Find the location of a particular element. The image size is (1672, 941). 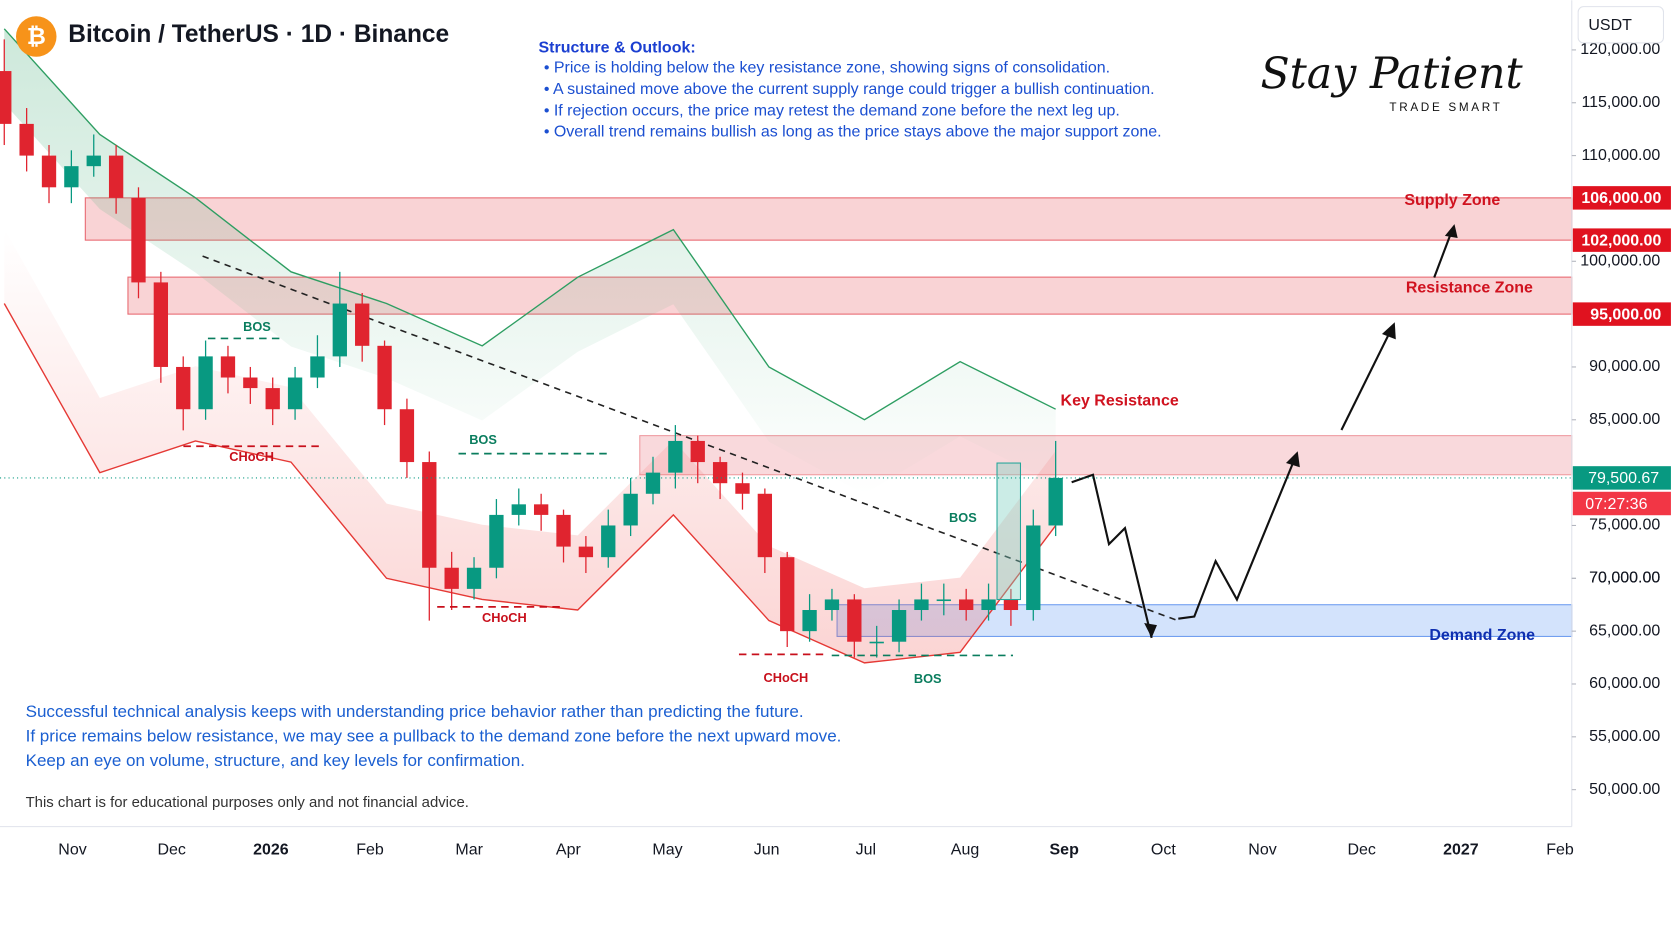

x-tick-label: Aug is located at coordinates (965, 849).